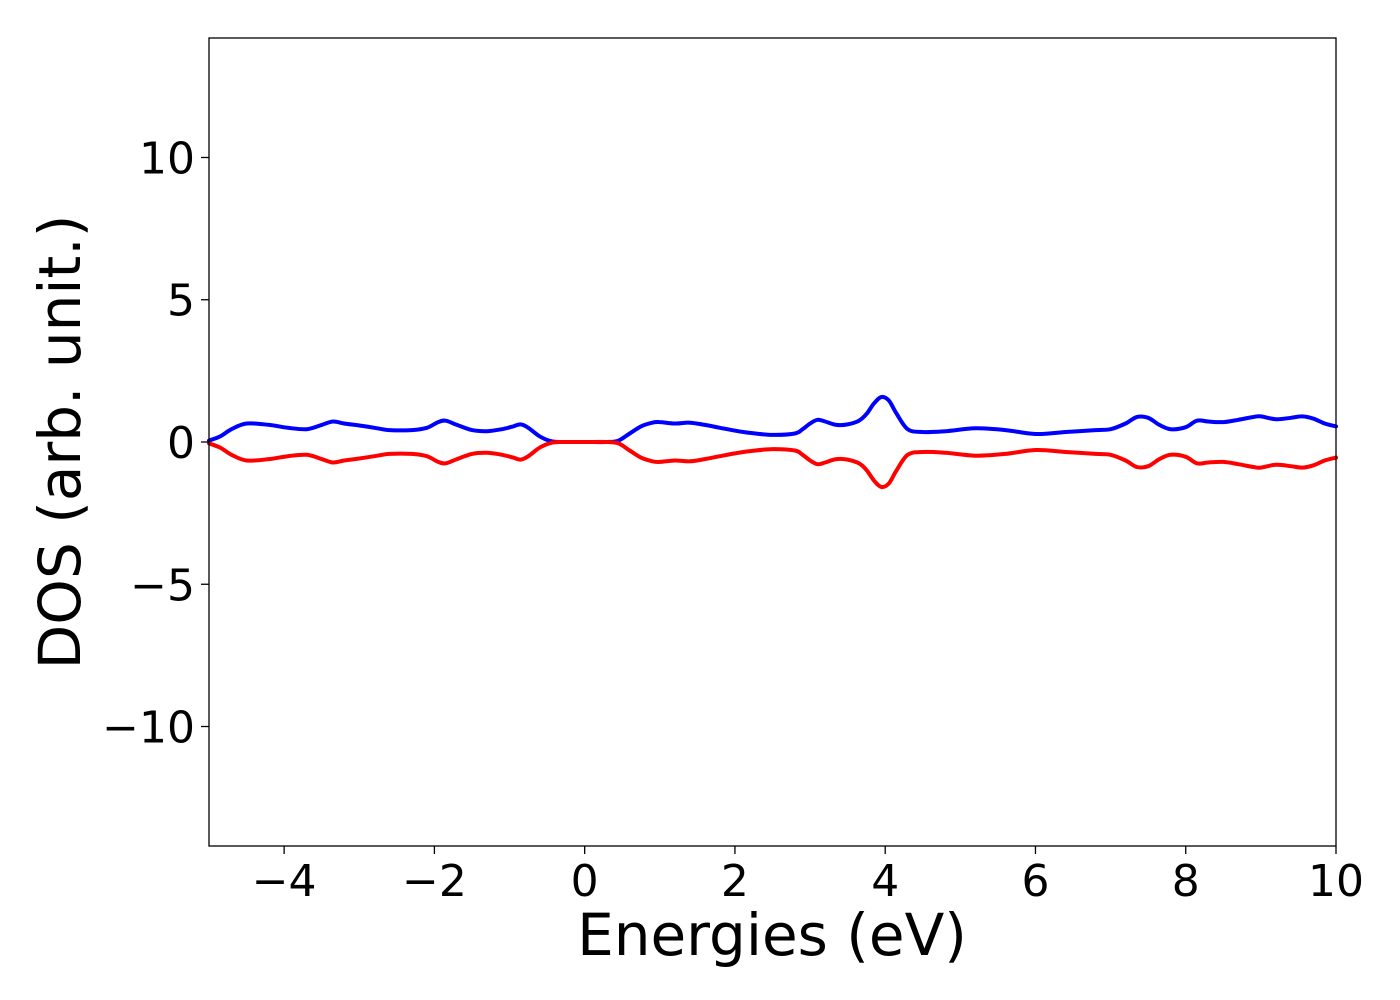 The width and height of the screenshot is (1400, 1000). I want to click on y-tick-label: −5, so click(162, 585).